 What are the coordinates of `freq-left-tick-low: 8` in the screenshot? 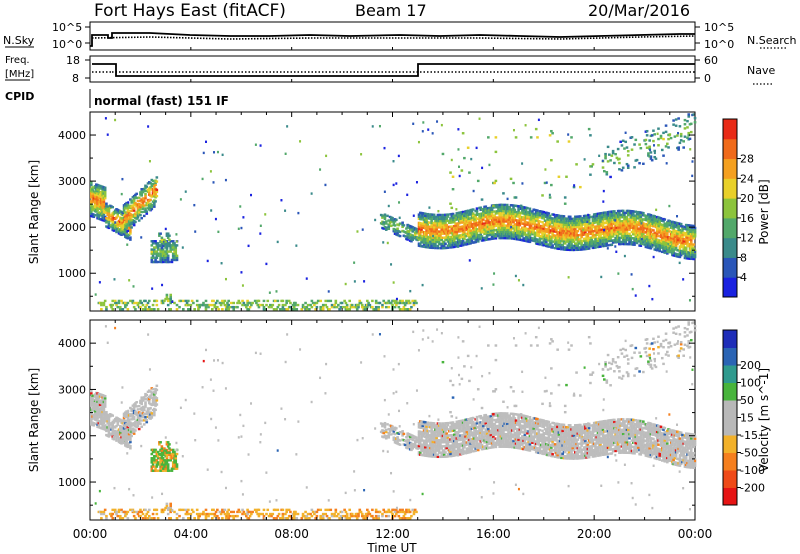 It's located at (75, 78).